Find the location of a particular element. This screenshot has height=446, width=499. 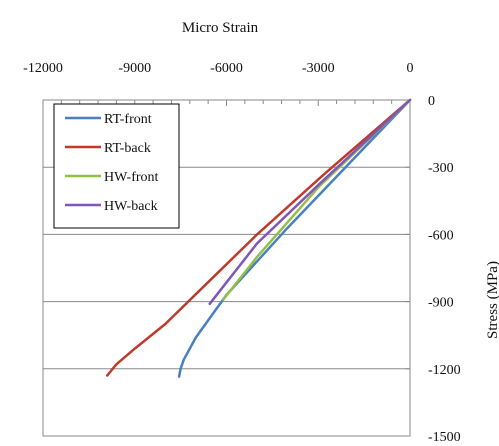

y-tick-label: -1200 is located at coordinates (444, 370).